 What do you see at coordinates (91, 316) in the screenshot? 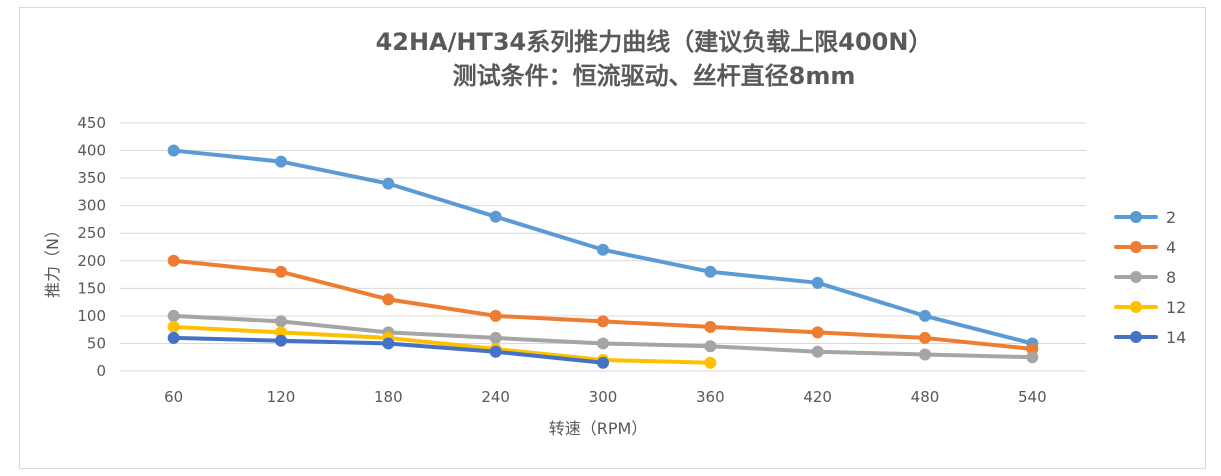
I see `y-tick-label: 100` at bounding box center [91, 316].